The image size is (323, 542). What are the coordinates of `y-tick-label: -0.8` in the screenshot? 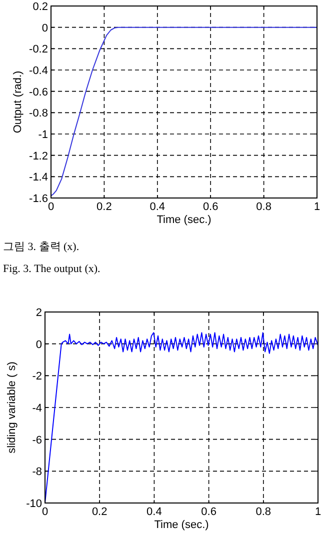 It's located at (38, 114).